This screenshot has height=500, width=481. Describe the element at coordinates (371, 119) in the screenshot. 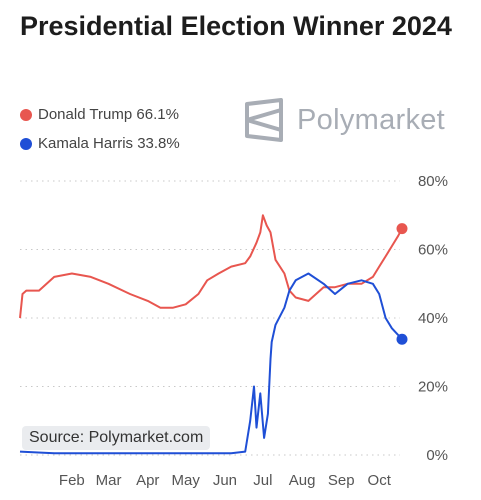

I see `polymarket-logo-text: Polymarket` at that location.